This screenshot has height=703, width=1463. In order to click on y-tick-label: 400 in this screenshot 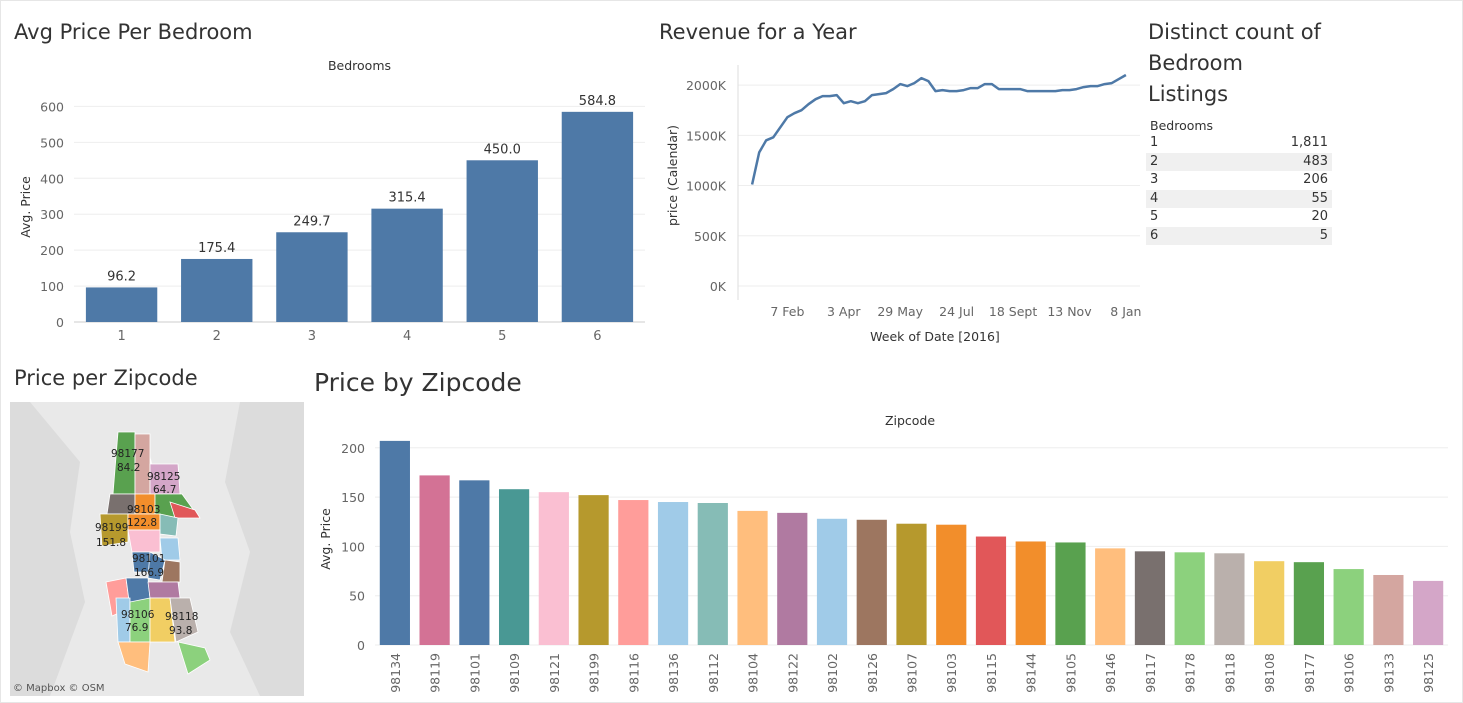, I will do `click(52, 178)`.